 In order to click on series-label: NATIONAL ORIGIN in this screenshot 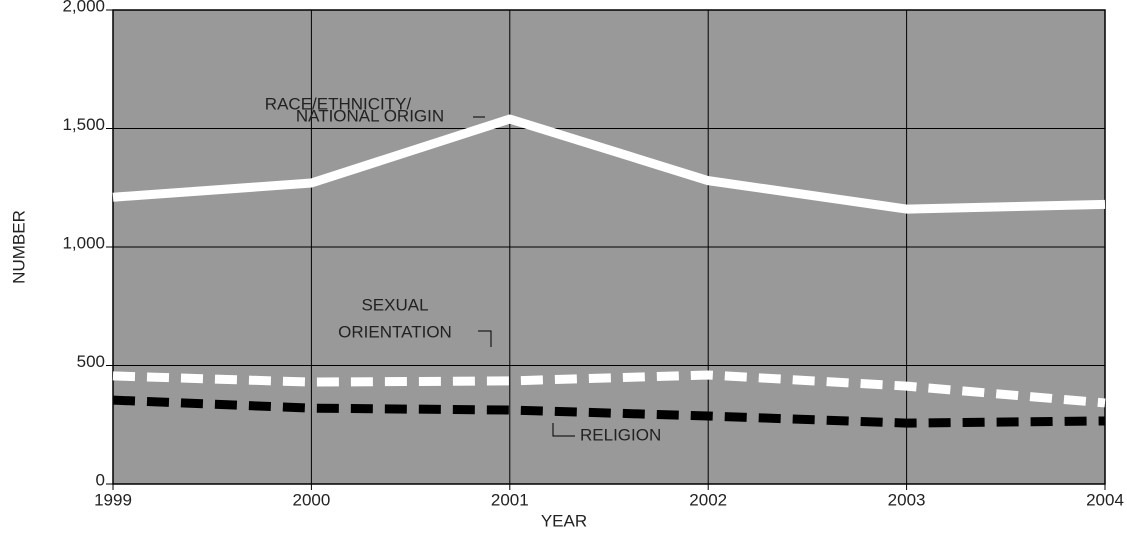, I will do `click(370, 115)`.